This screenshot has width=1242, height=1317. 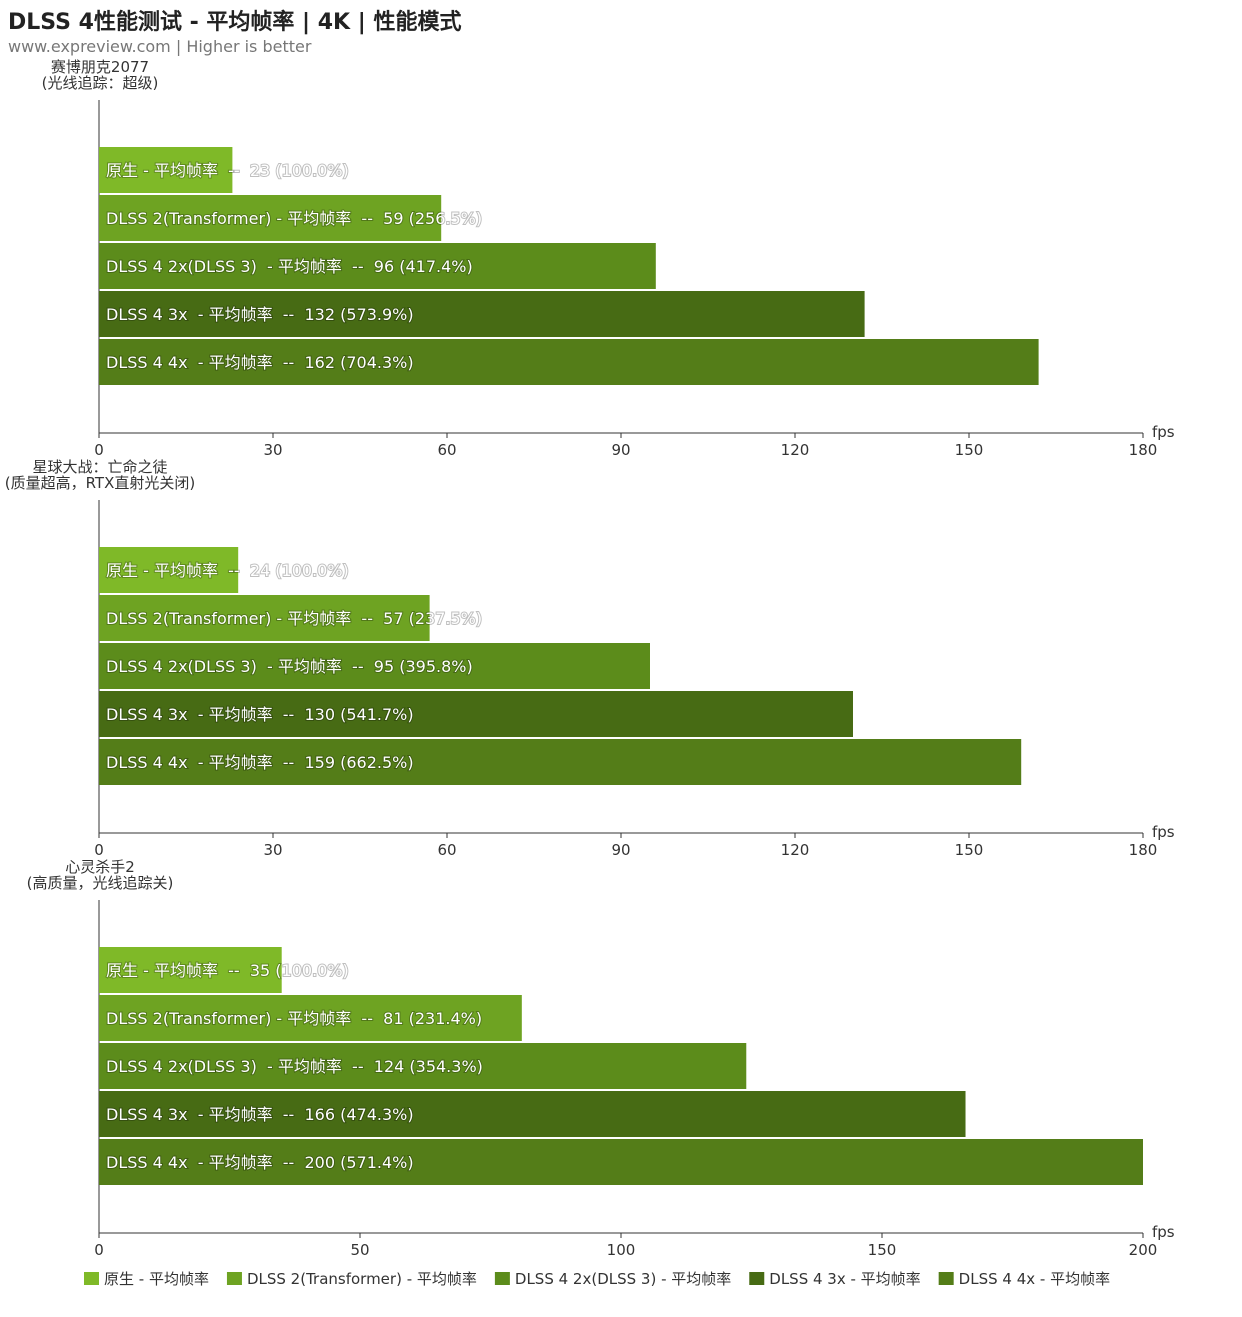 What do you see at coordinates (100, 67) in the screenshot?
I see `panel-title: 赛博朋克2077` at bounding box center [100, 67].